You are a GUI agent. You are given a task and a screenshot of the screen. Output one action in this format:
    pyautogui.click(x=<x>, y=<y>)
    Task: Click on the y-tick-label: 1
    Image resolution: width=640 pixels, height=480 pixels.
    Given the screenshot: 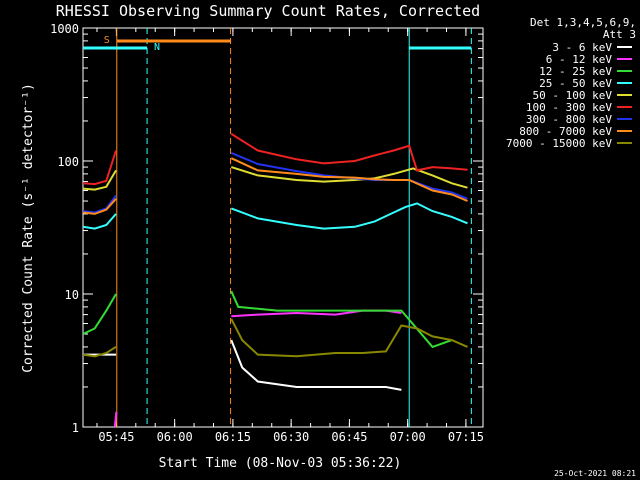 What is the action you would take?
    pyautogui.click(x=75, y=428)
    